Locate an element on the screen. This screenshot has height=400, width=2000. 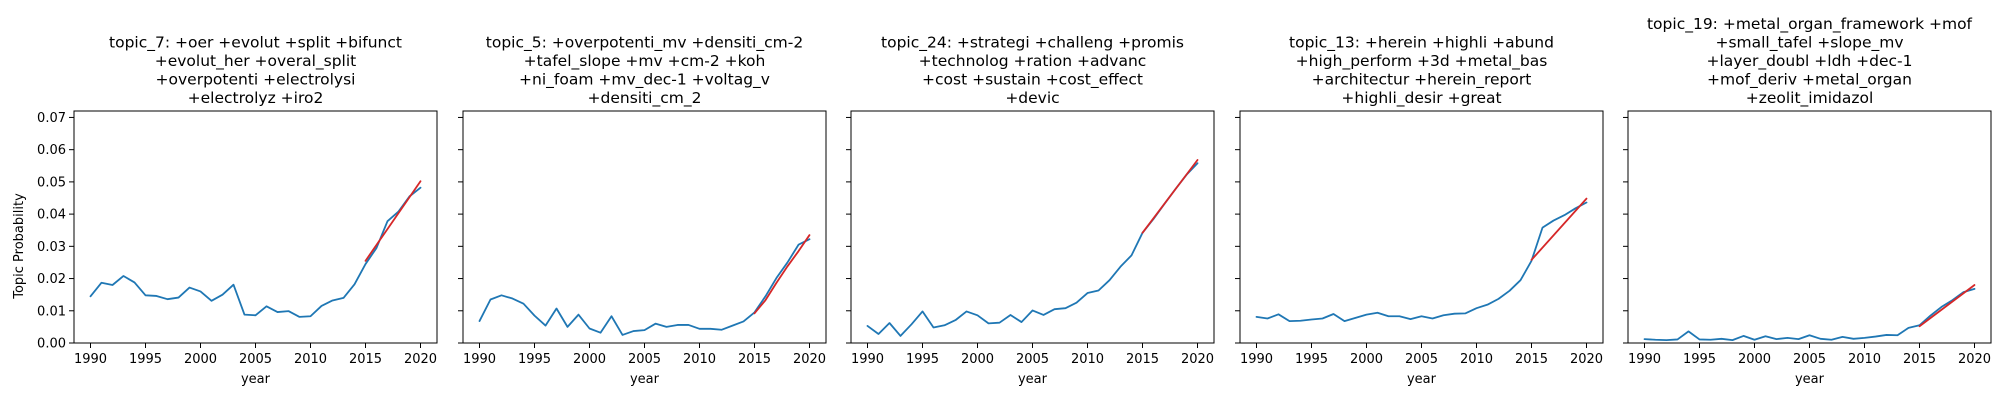
y-tick-label: 0.05 is located at coordinates (51, 182).